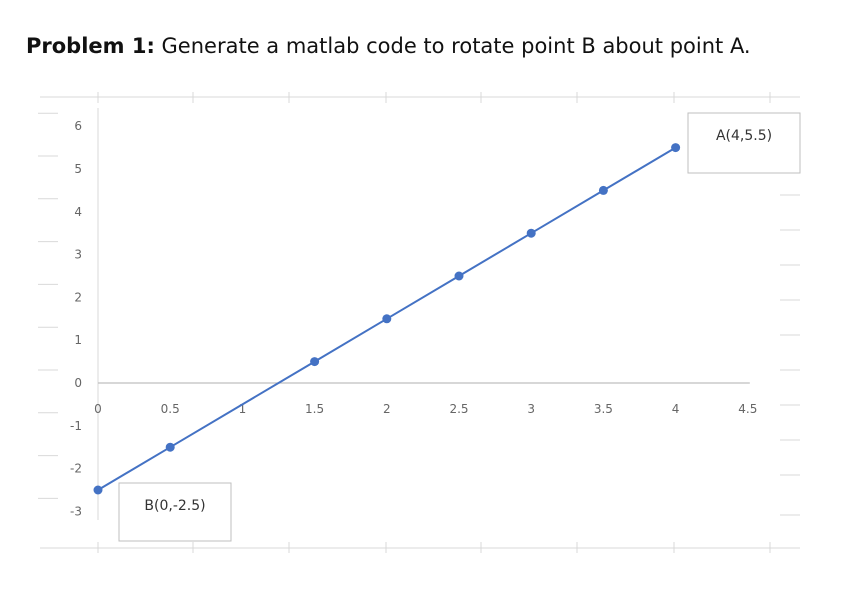 The width and height of the screenshot is (852, 593). Describe the element at coordinates (76, 318) in the screenshot. I see `y-axis-ticks: 6 5 4 3 2 1 0 -1 -2 -3` at that location.